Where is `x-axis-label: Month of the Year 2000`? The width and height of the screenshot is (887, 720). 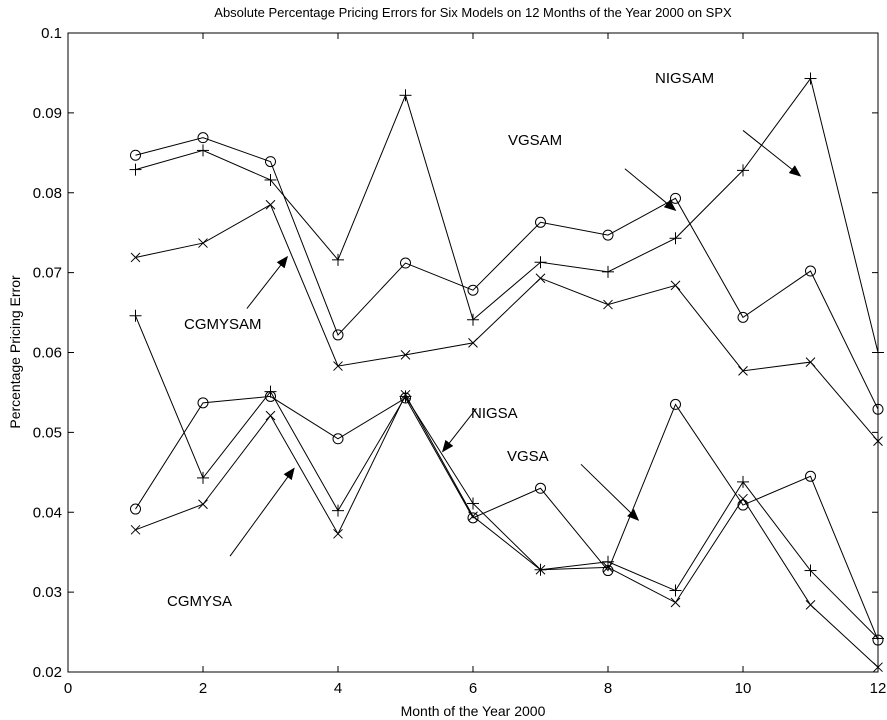 x-axis-label: Month of the Year 2000 is located at coordinates (473, 711).